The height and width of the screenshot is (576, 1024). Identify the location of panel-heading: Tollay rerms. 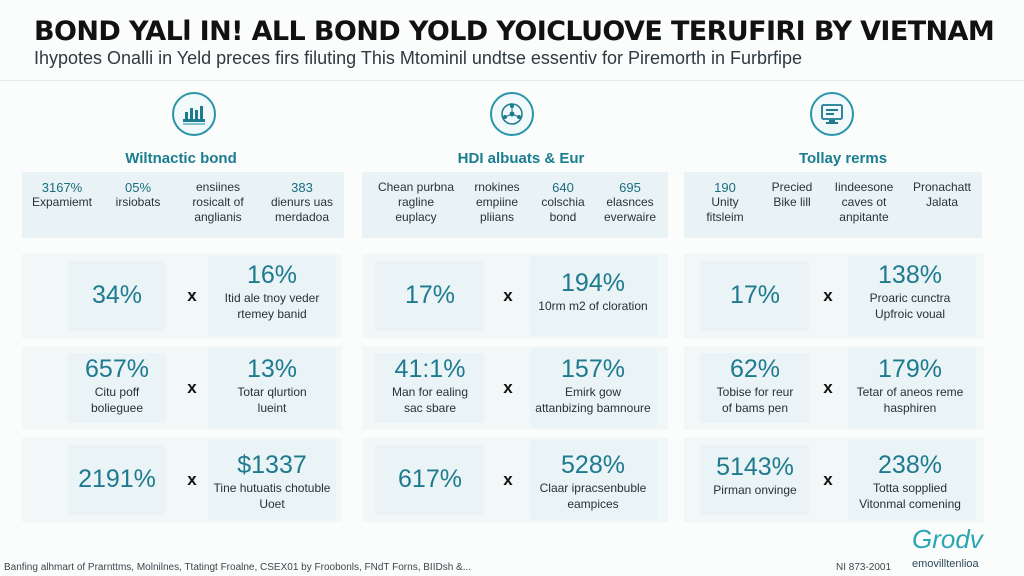
(843, 158).